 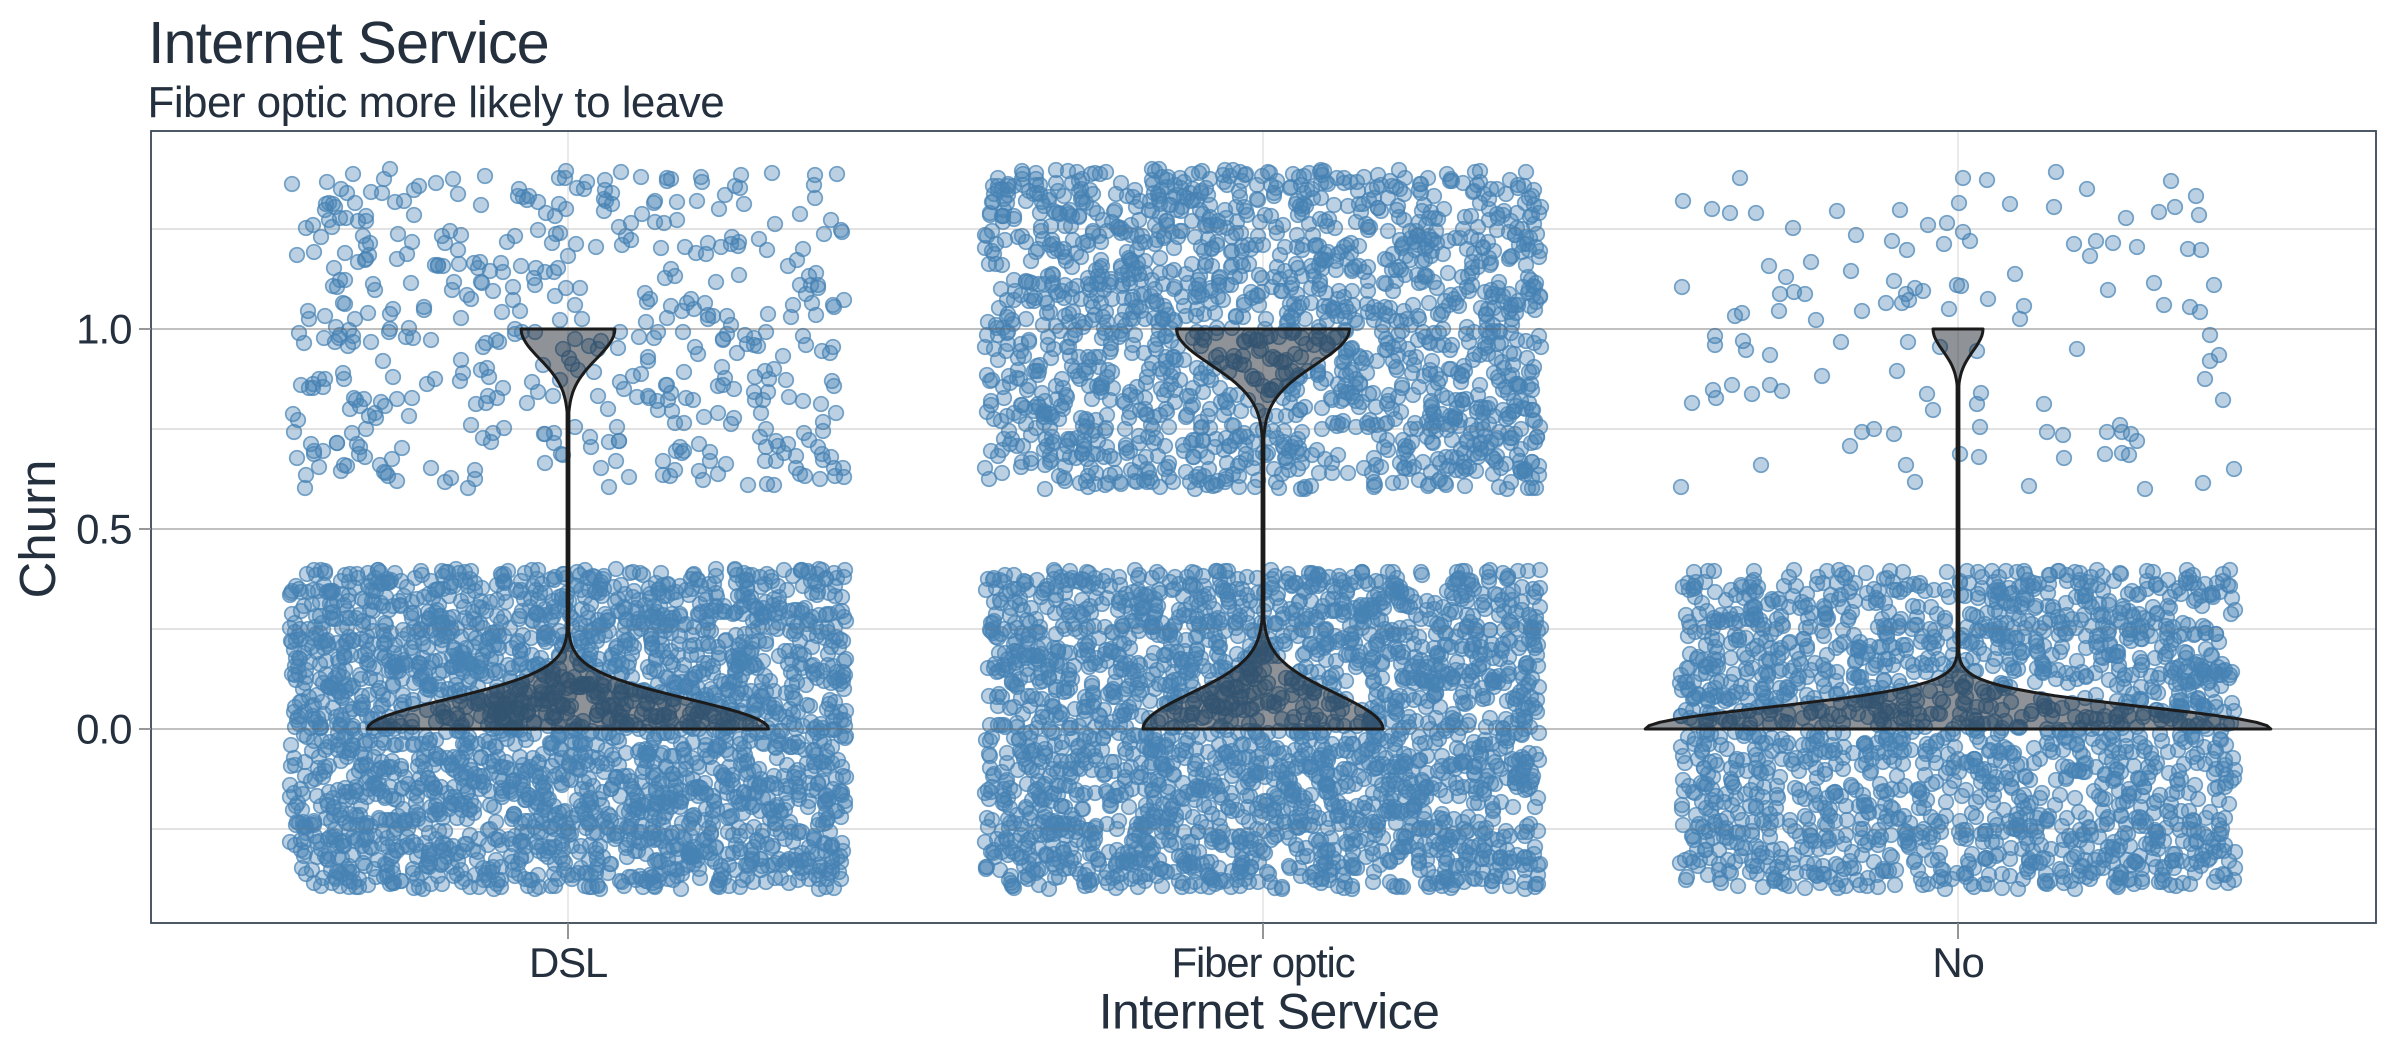 What do you see at coordinates (1263, 962) in the screenshot?
I see `svg-text: Fiber optic` at bounding box center [1263, 962].